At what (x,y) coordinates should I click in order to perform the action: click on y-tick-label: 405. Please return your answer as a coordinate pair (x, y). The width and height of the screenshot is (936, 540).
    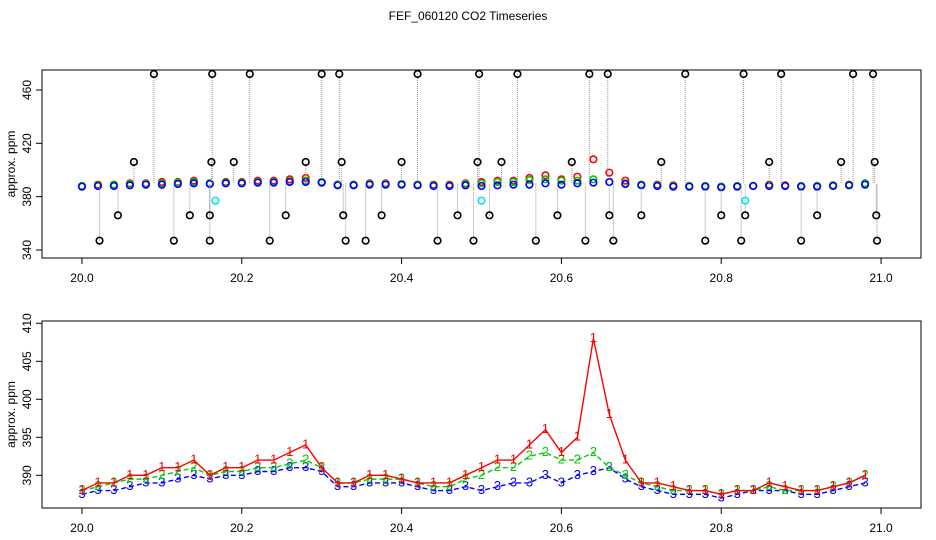
    Looking at the image, I should click on (27, 361).